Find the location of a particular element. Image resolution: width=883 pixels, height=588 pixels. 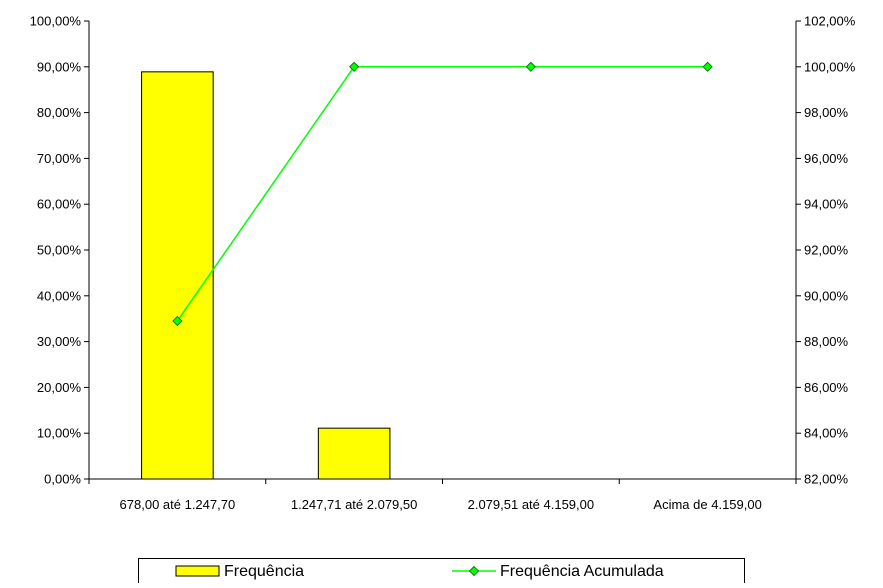

legend-label-frequencia-acumulada: Frequência Acumulada is located at coordinates (582, 571).